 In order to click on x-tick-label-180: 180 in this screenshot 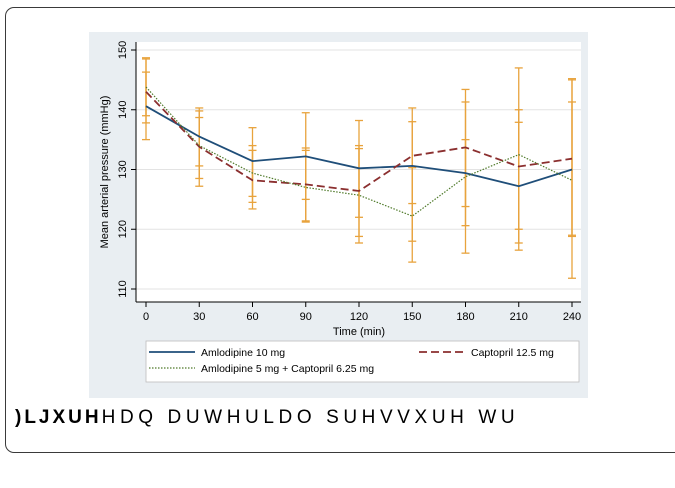, I will do `click(465, 317)`.